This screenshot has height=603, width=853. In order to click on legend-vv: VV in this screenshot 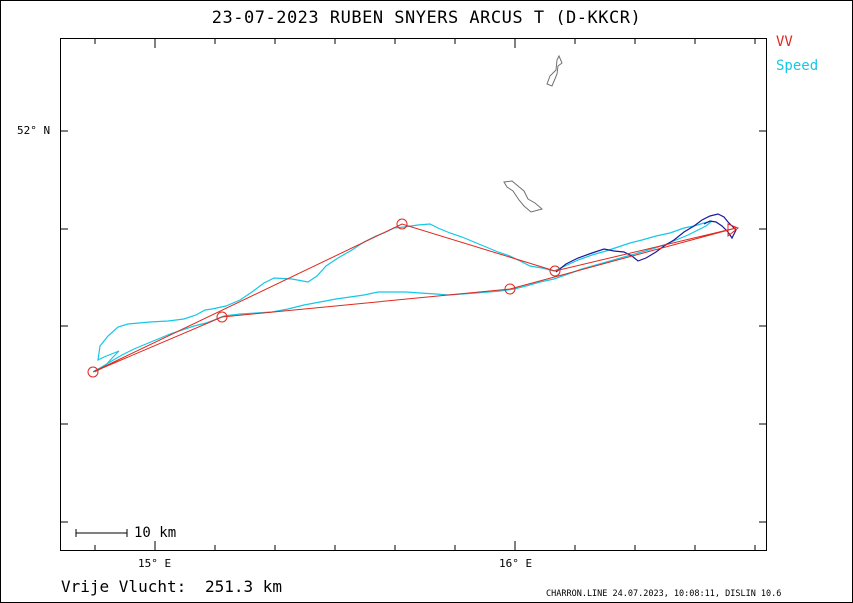, I will do `click(784, 42)`.